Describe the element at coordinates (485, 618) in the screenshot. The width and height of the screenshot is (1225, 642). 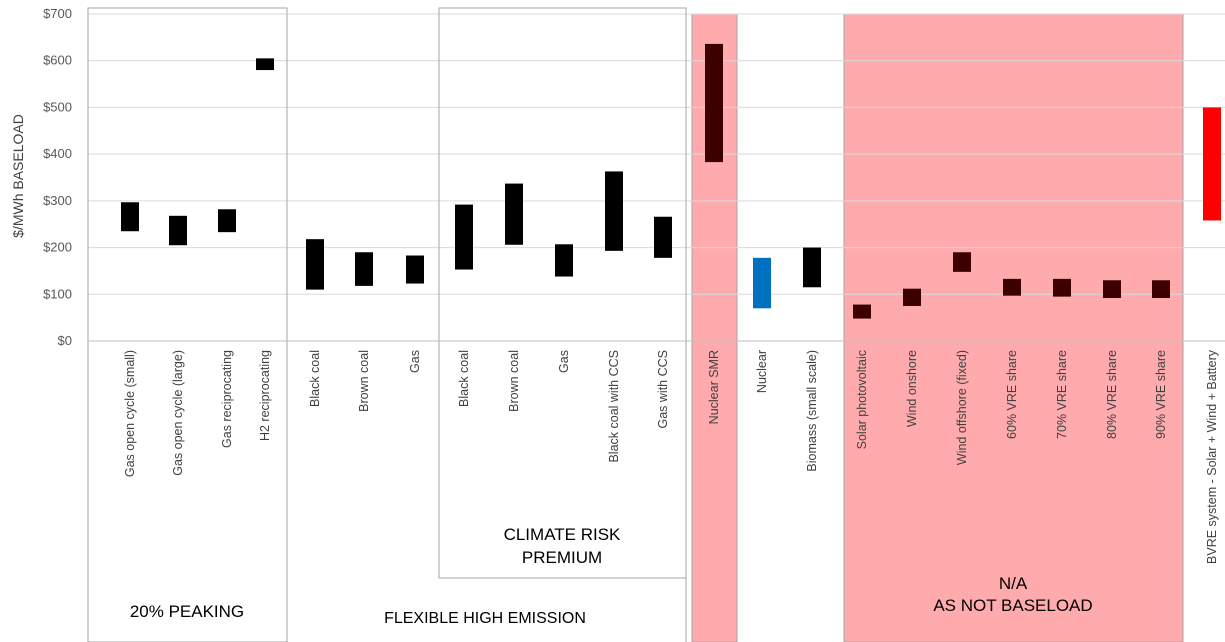
I see `group-label-flexible: FLEXIBLE HIGH EMISSION` at that location.